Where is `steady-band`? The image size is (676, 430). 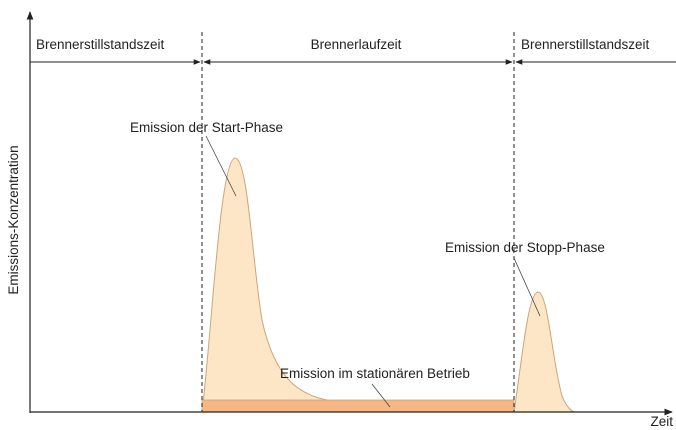 steady-band is located at coordinates (358, 406).